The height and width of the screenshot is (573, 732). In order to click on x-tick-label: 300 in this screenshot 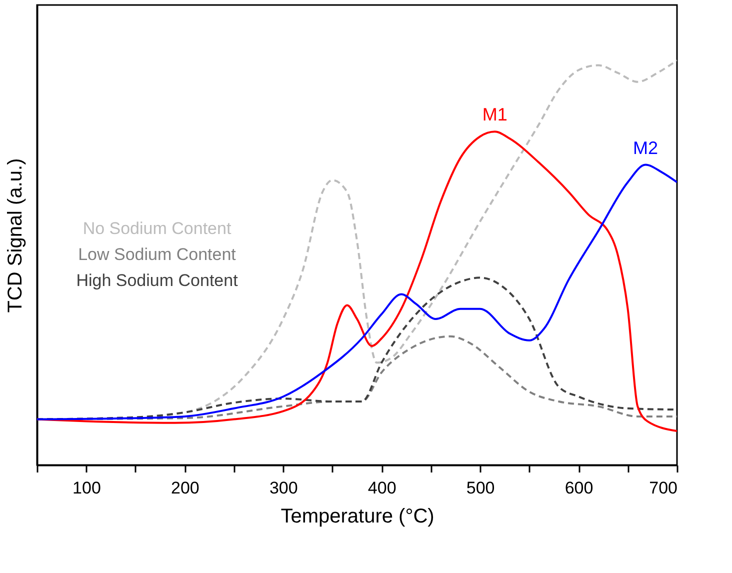, I will do `click(283, 488)`.